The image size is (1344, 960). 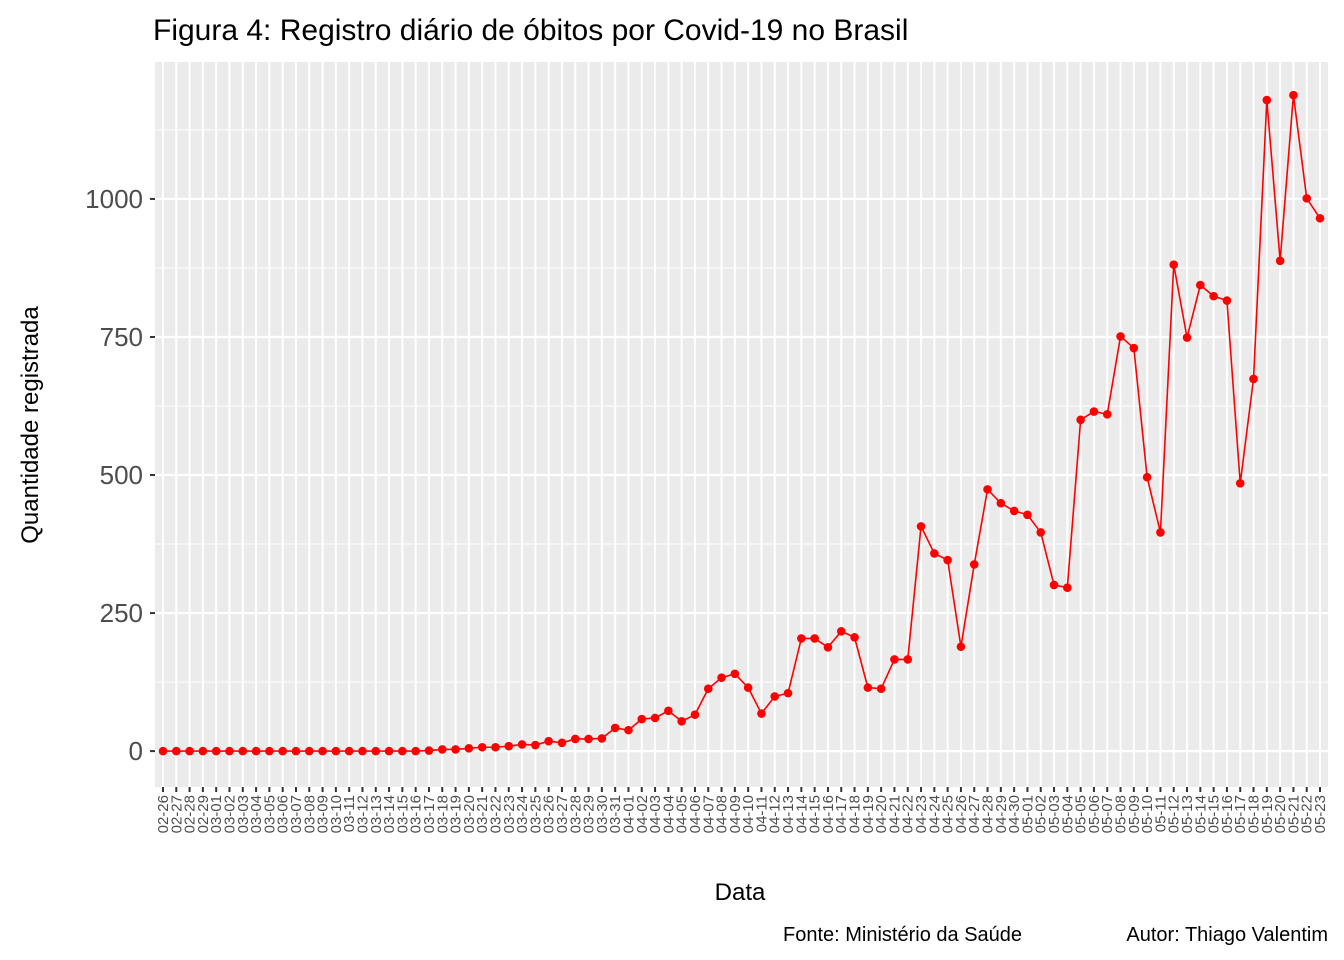 I want to click on x-tick-label: 03-22, so click(x=495, y=814).